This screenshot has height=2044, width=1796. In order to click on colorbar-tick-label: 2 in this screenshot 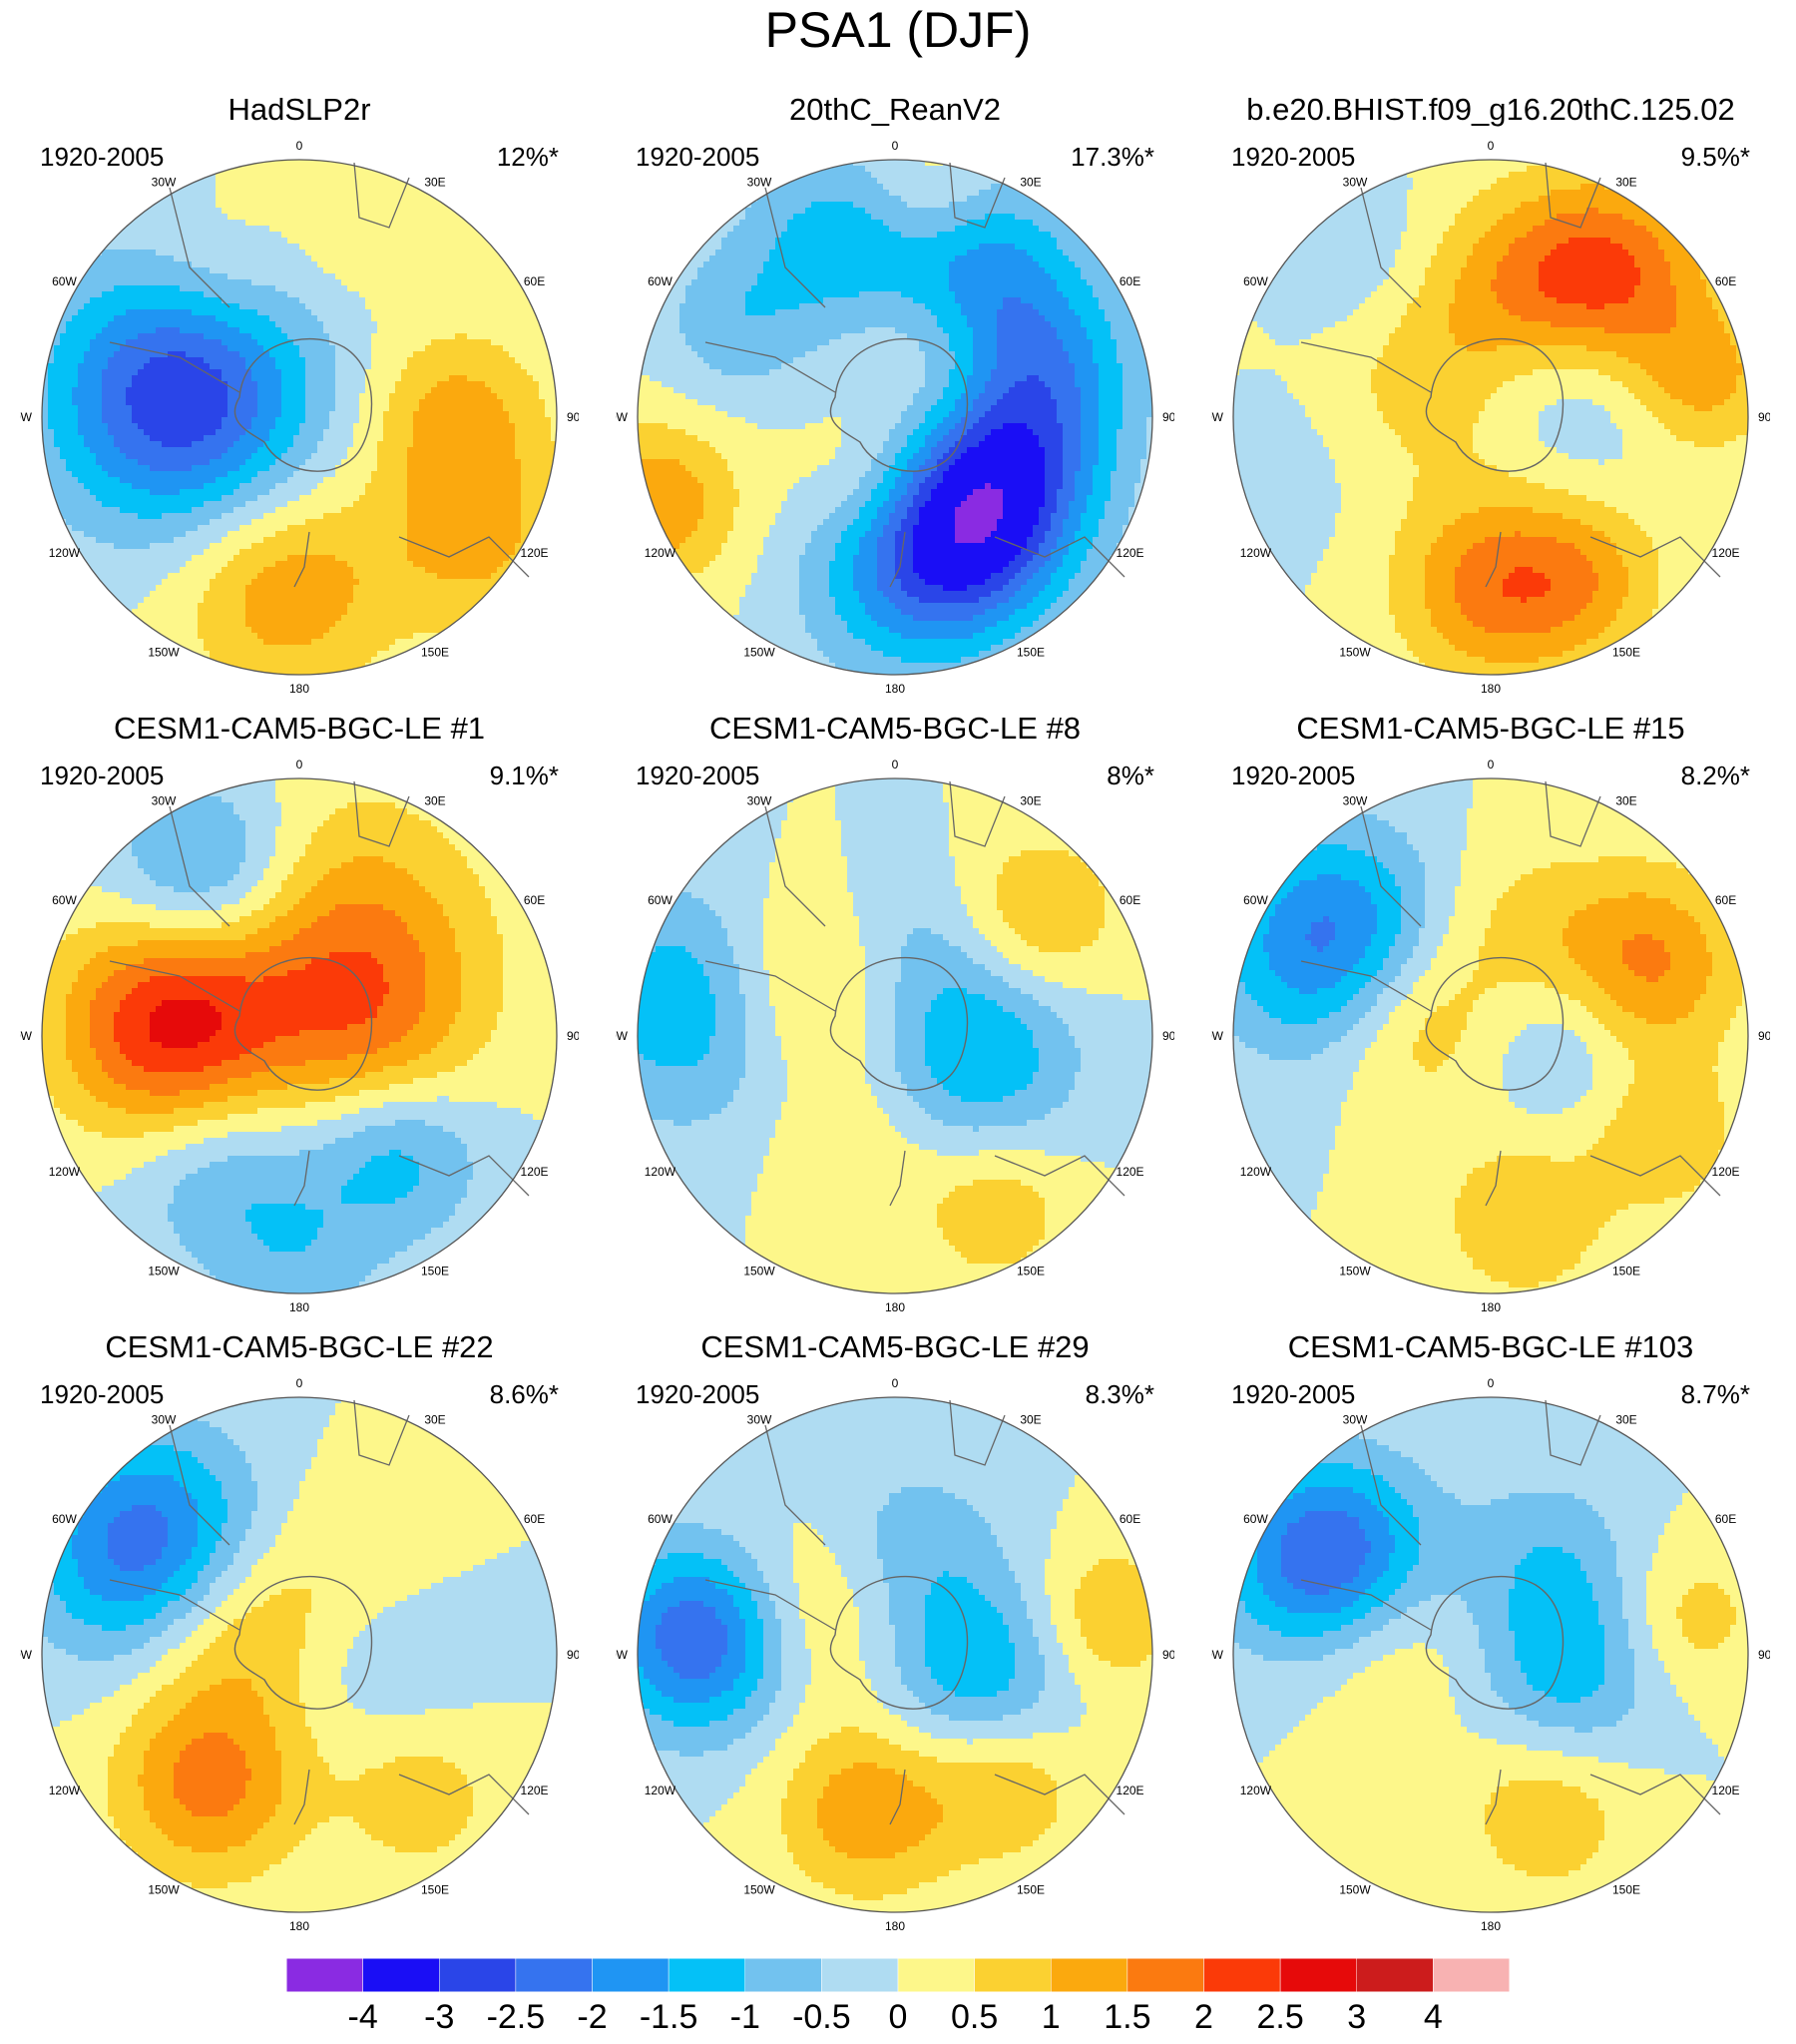, I will do `click(1203, 2017)`.